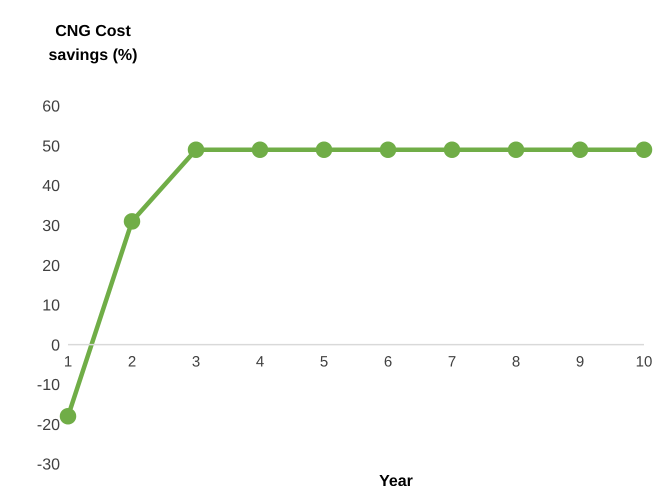 This screenshot has width=662, height=494. What do you see at coordinates (260, 362) in the screenshot?
I see `x-tick-label: 4` at bounding box center [260, 362].